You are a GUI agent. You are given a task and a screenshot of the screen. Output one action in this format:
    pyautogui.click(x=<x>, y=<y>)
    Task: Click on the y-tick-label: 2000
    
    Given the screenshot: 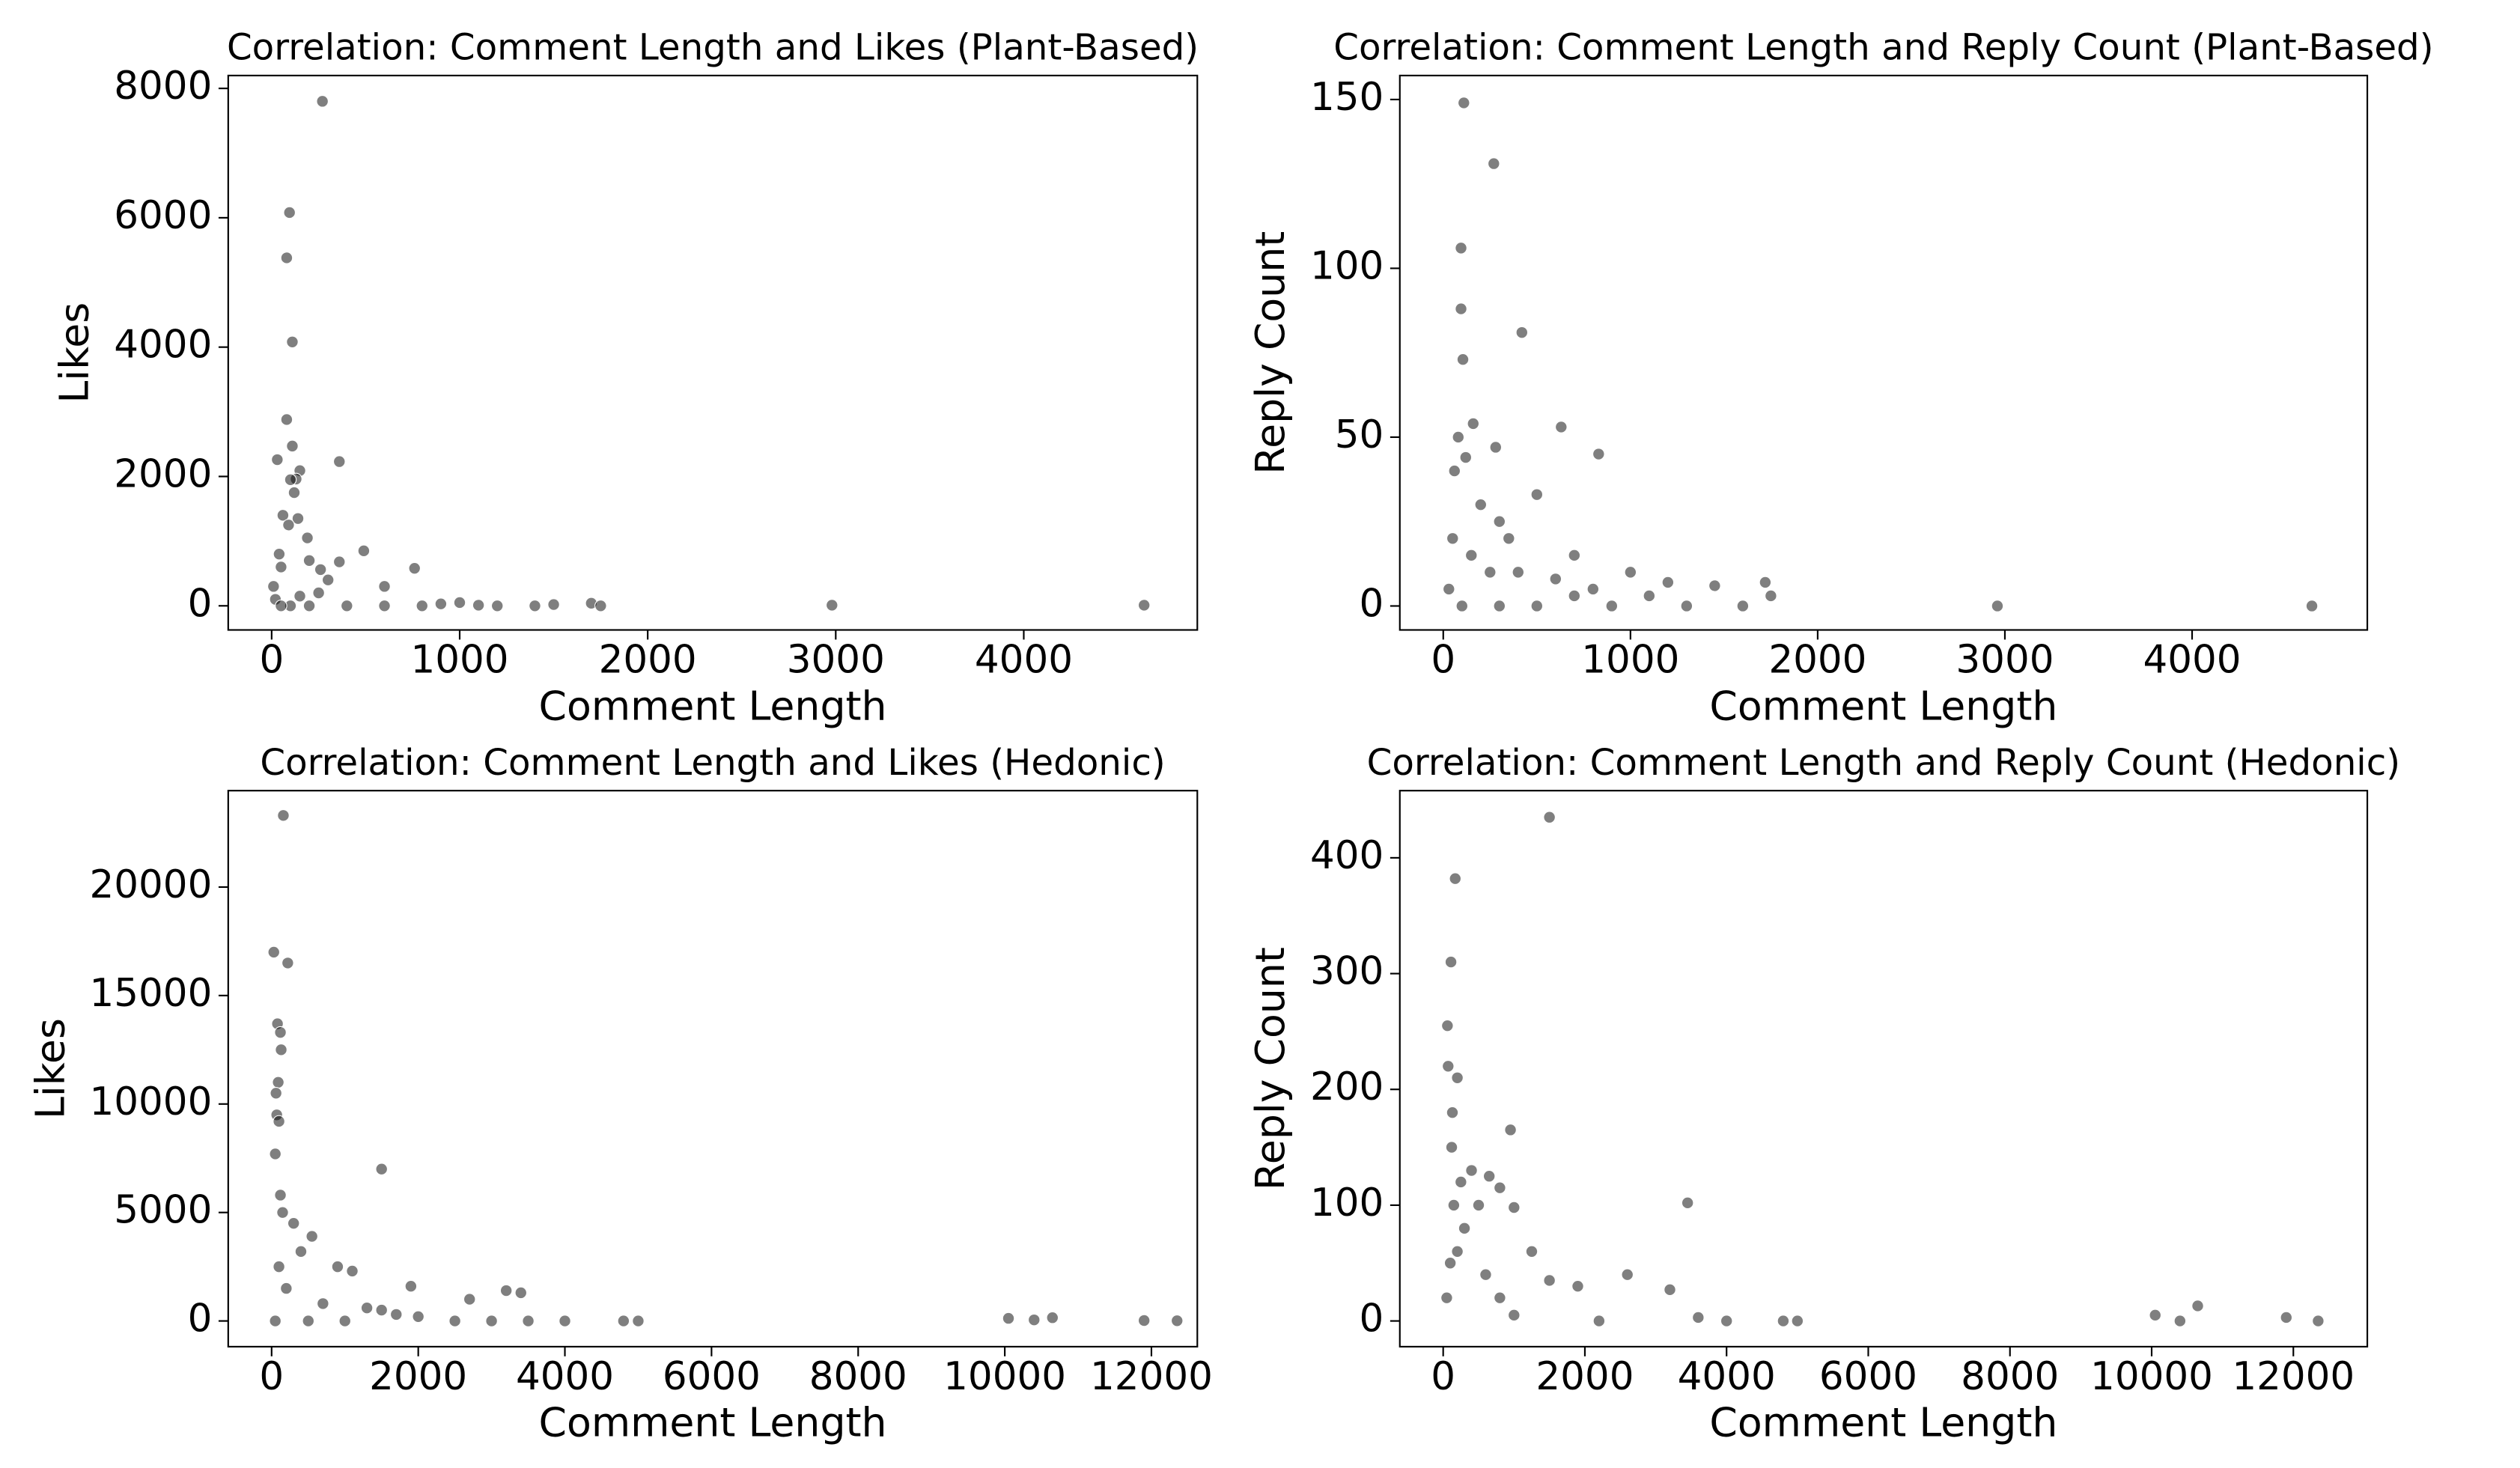 What is the action you would take?
    pyautogui.click(x=163, y=474)
    